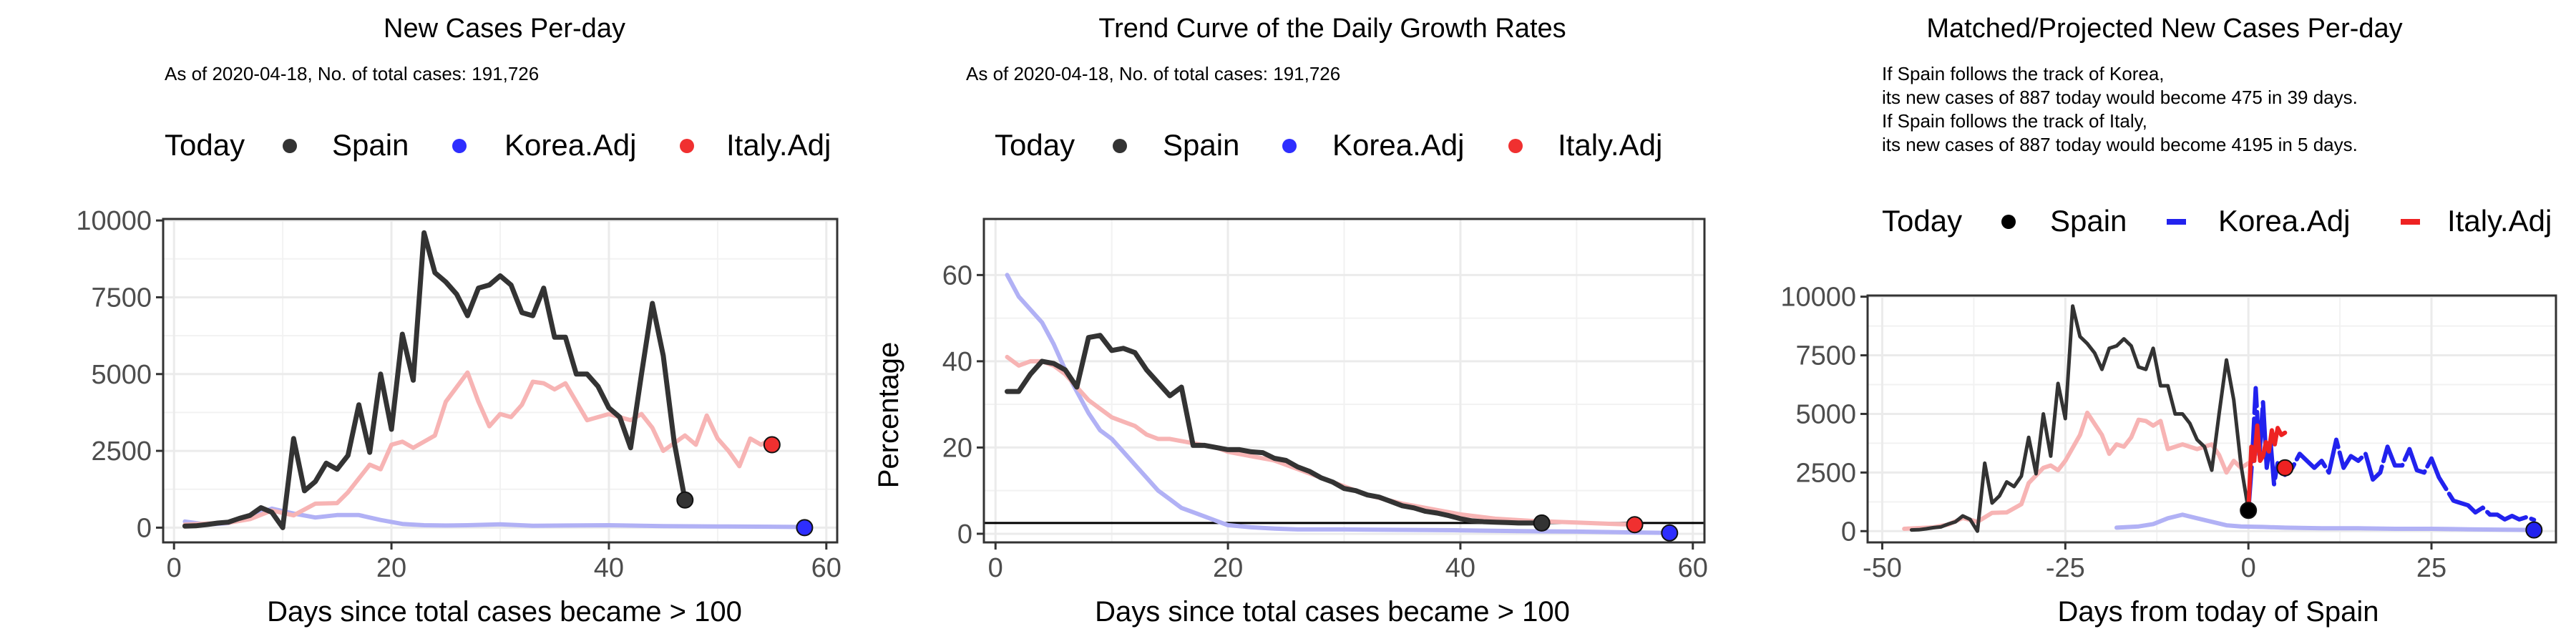 The image size is (2576, 644). I want to click on series-line-korea-adj-projected, so click(2391, 454).